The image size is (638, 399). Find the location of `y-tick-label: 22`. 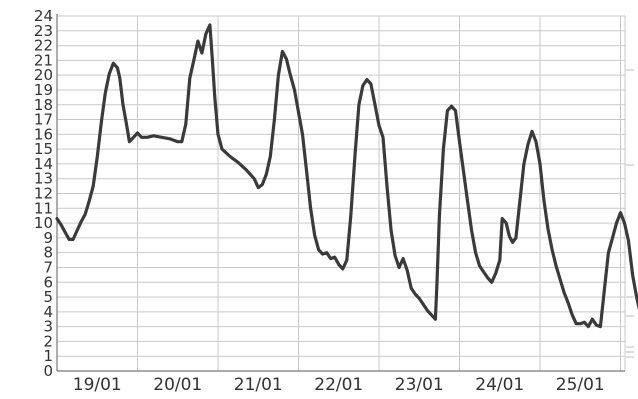

y-tick-label: 22 is located at coordinates (43, 46).